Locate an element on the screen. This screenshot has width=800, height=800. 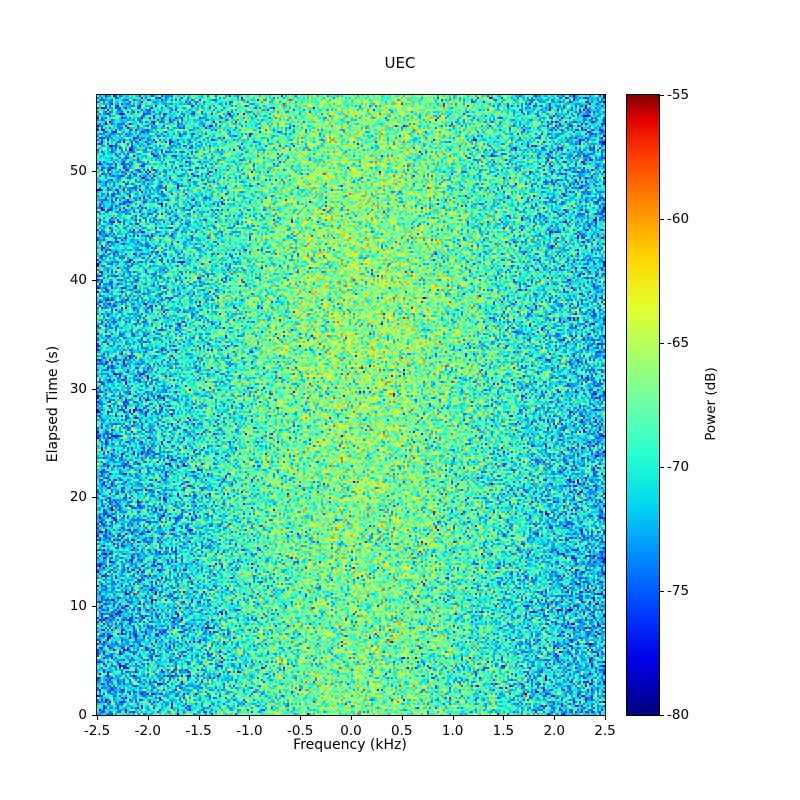
x-tick-label: 0.5 is located at coordinates (402, 731).